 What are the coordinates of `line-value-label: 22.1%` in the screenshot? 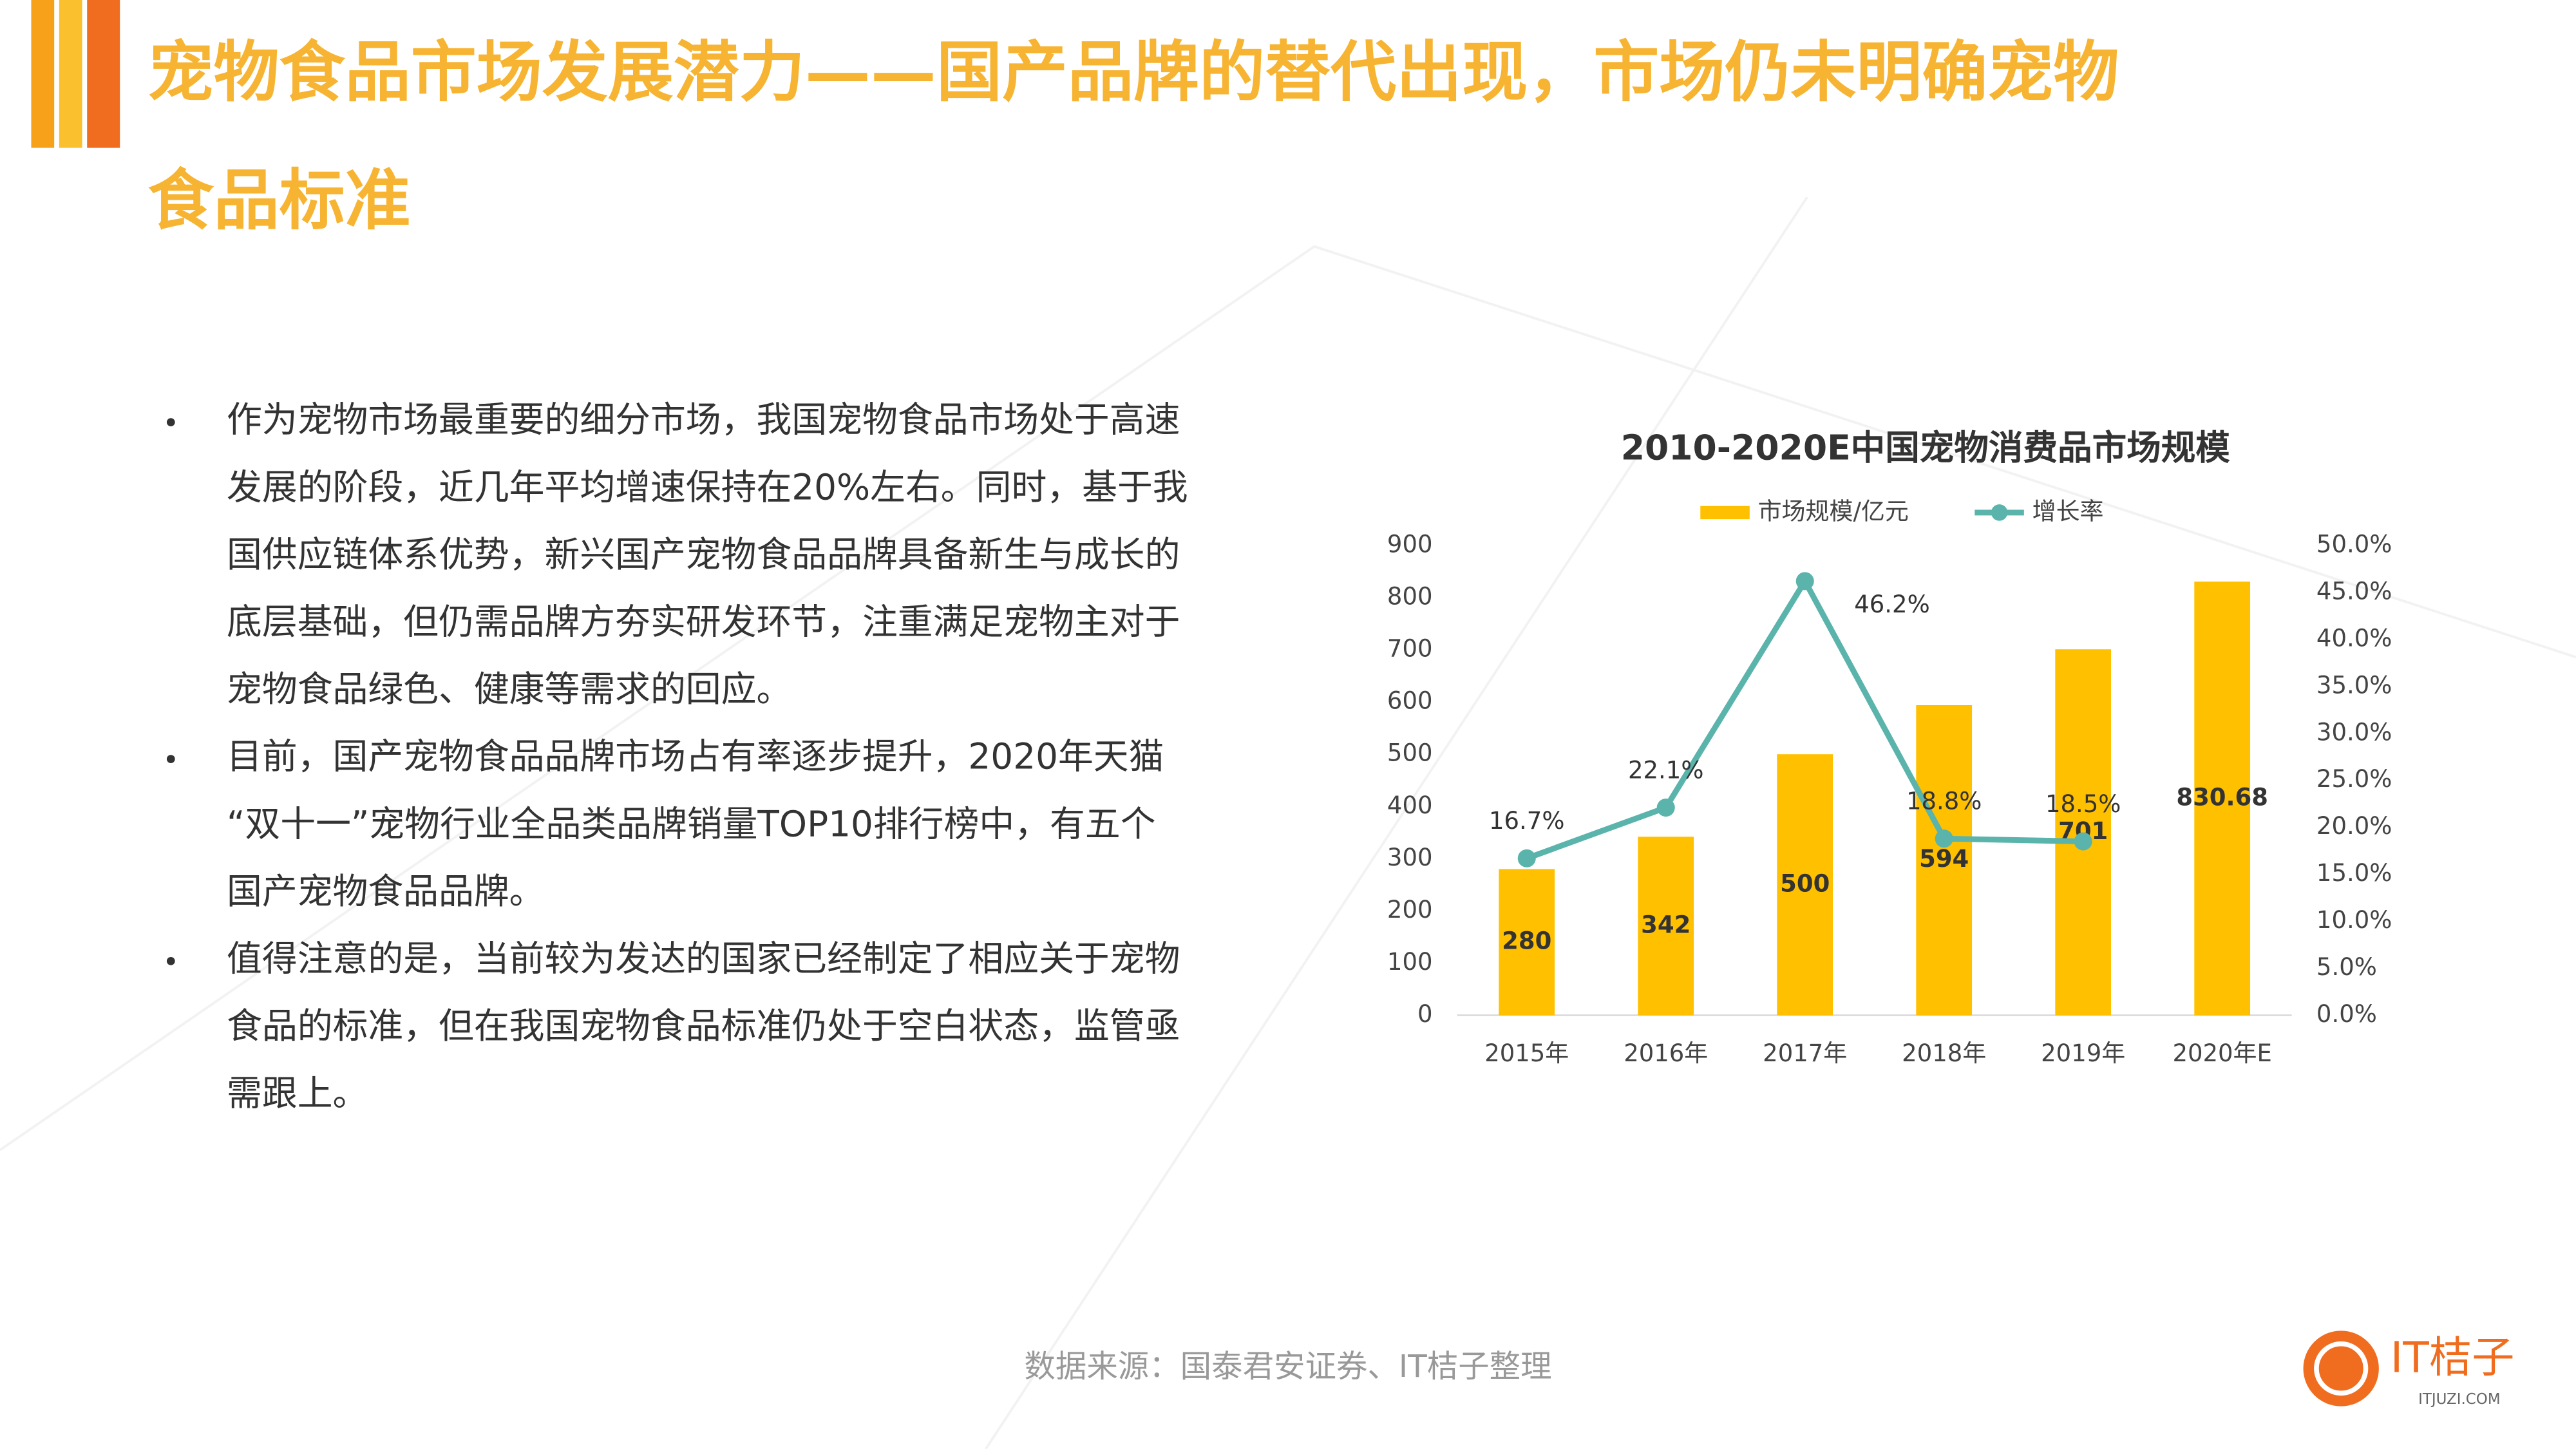 It's located at (1665, 770).